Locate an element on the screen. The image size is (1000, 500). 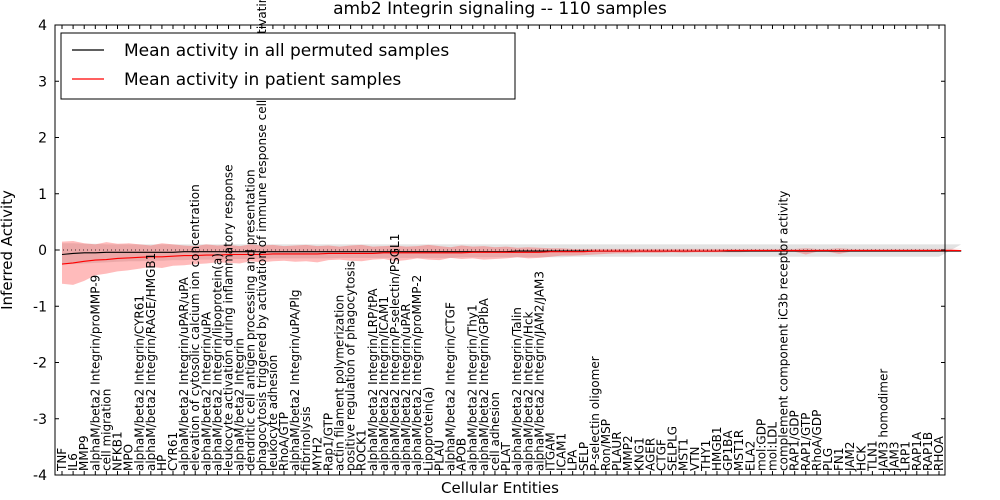
x-category-label: alphaM/beta2 Integrin/proMMP-2 is located at coordinates (417, 373).